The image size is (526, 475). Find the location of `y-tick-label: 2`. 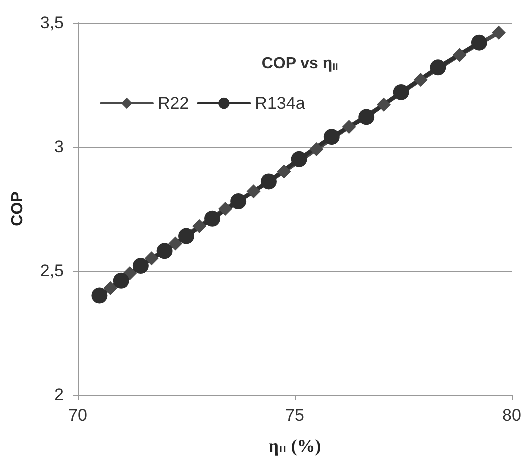

y-tick-label: 2 is located at coordinates (59, 395).